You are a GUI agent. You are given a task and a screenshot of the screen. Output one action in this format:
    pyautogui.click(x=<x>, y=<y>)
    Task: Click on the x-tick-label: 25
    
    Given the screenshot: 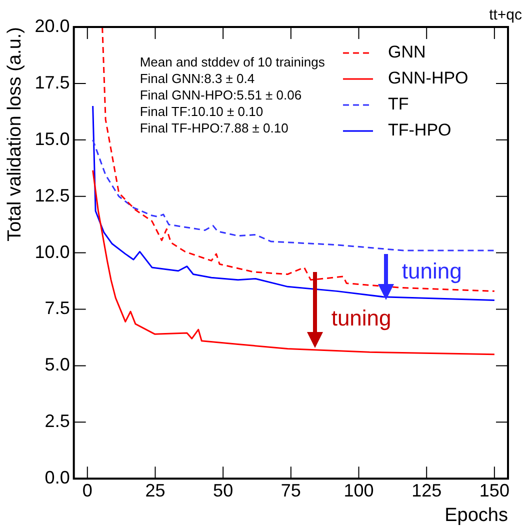 What is the action you would take?
    pyautogui.click(x=155, y=490)
    